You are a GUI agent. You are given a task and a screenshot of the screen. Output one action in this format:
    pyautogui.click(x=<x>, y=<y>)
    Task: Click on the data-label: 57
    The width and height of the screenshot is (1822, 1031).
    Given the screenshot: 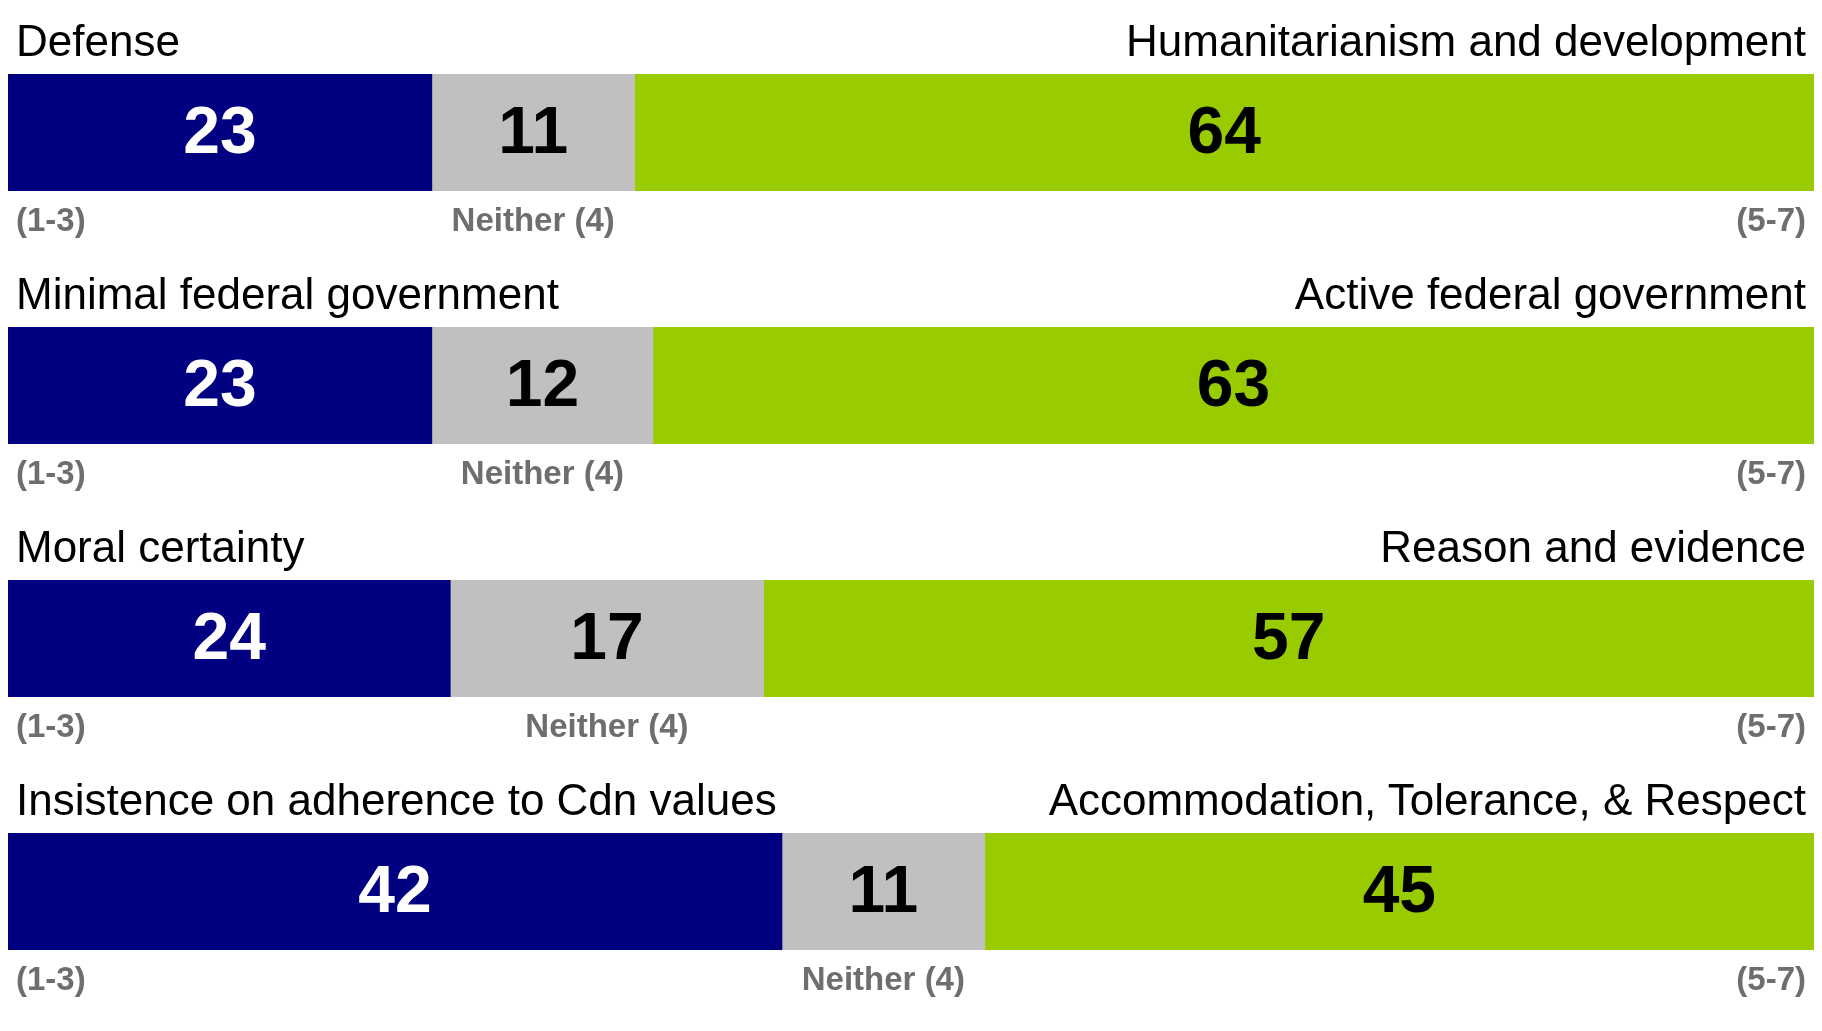 What is the action you would take?
    pyautogui.click(x=1289, y=635)
    